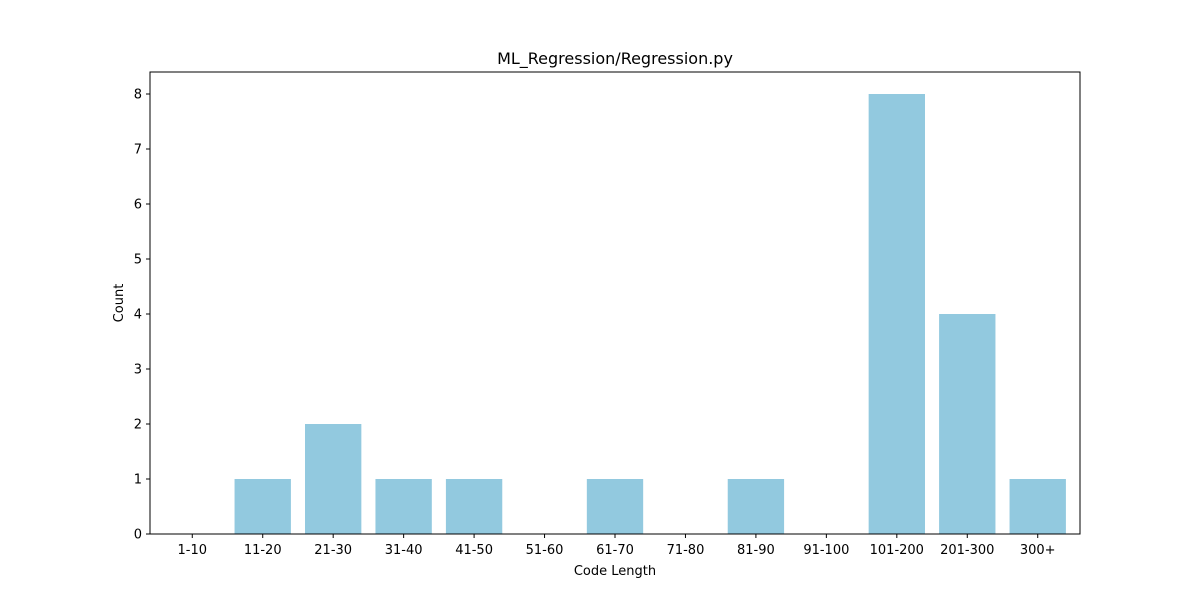 The width and height of the screenshot is (1200, 604). What do you see at coordinates (138, 150) in the screenshot?
I see `y-tick-label: 7` at bounding box center [138, 150].